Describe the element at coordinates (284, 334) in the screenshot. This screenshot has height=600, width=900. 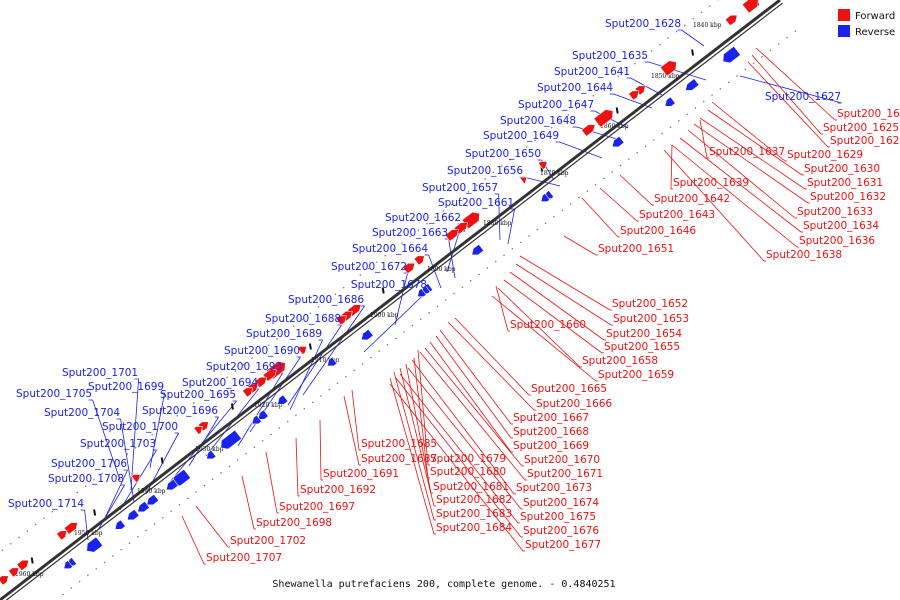
I see `reverse-gene-label: Sput200_1689` at that location.